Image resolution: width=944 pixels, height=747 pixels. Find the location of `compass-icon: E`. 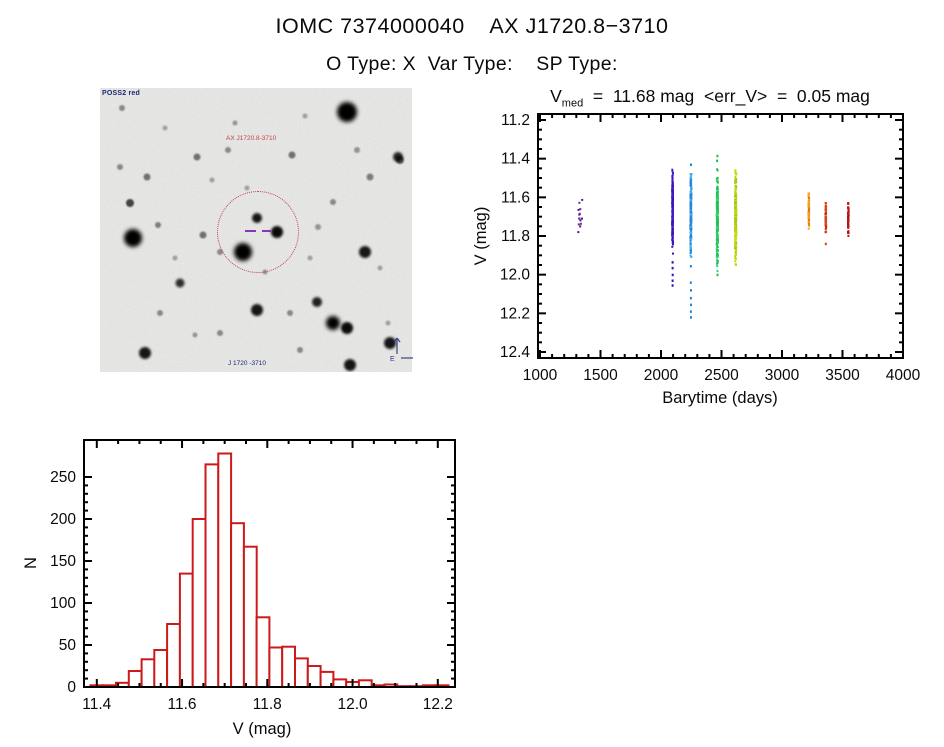

compass-icon: E is located at coordinates (401, 349).